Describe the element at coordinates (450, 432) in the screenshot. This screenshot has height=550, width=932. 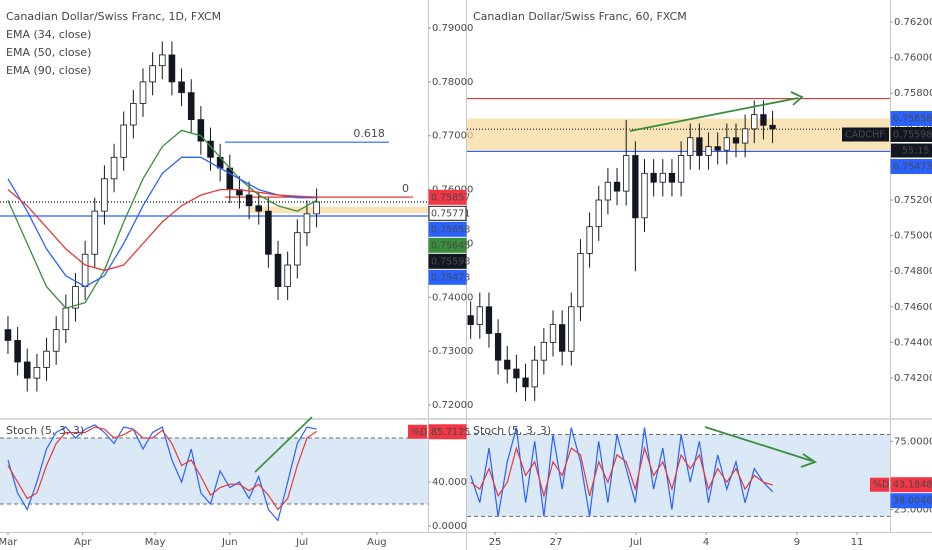
I see `price-marker-label: 85.7125` at that location.